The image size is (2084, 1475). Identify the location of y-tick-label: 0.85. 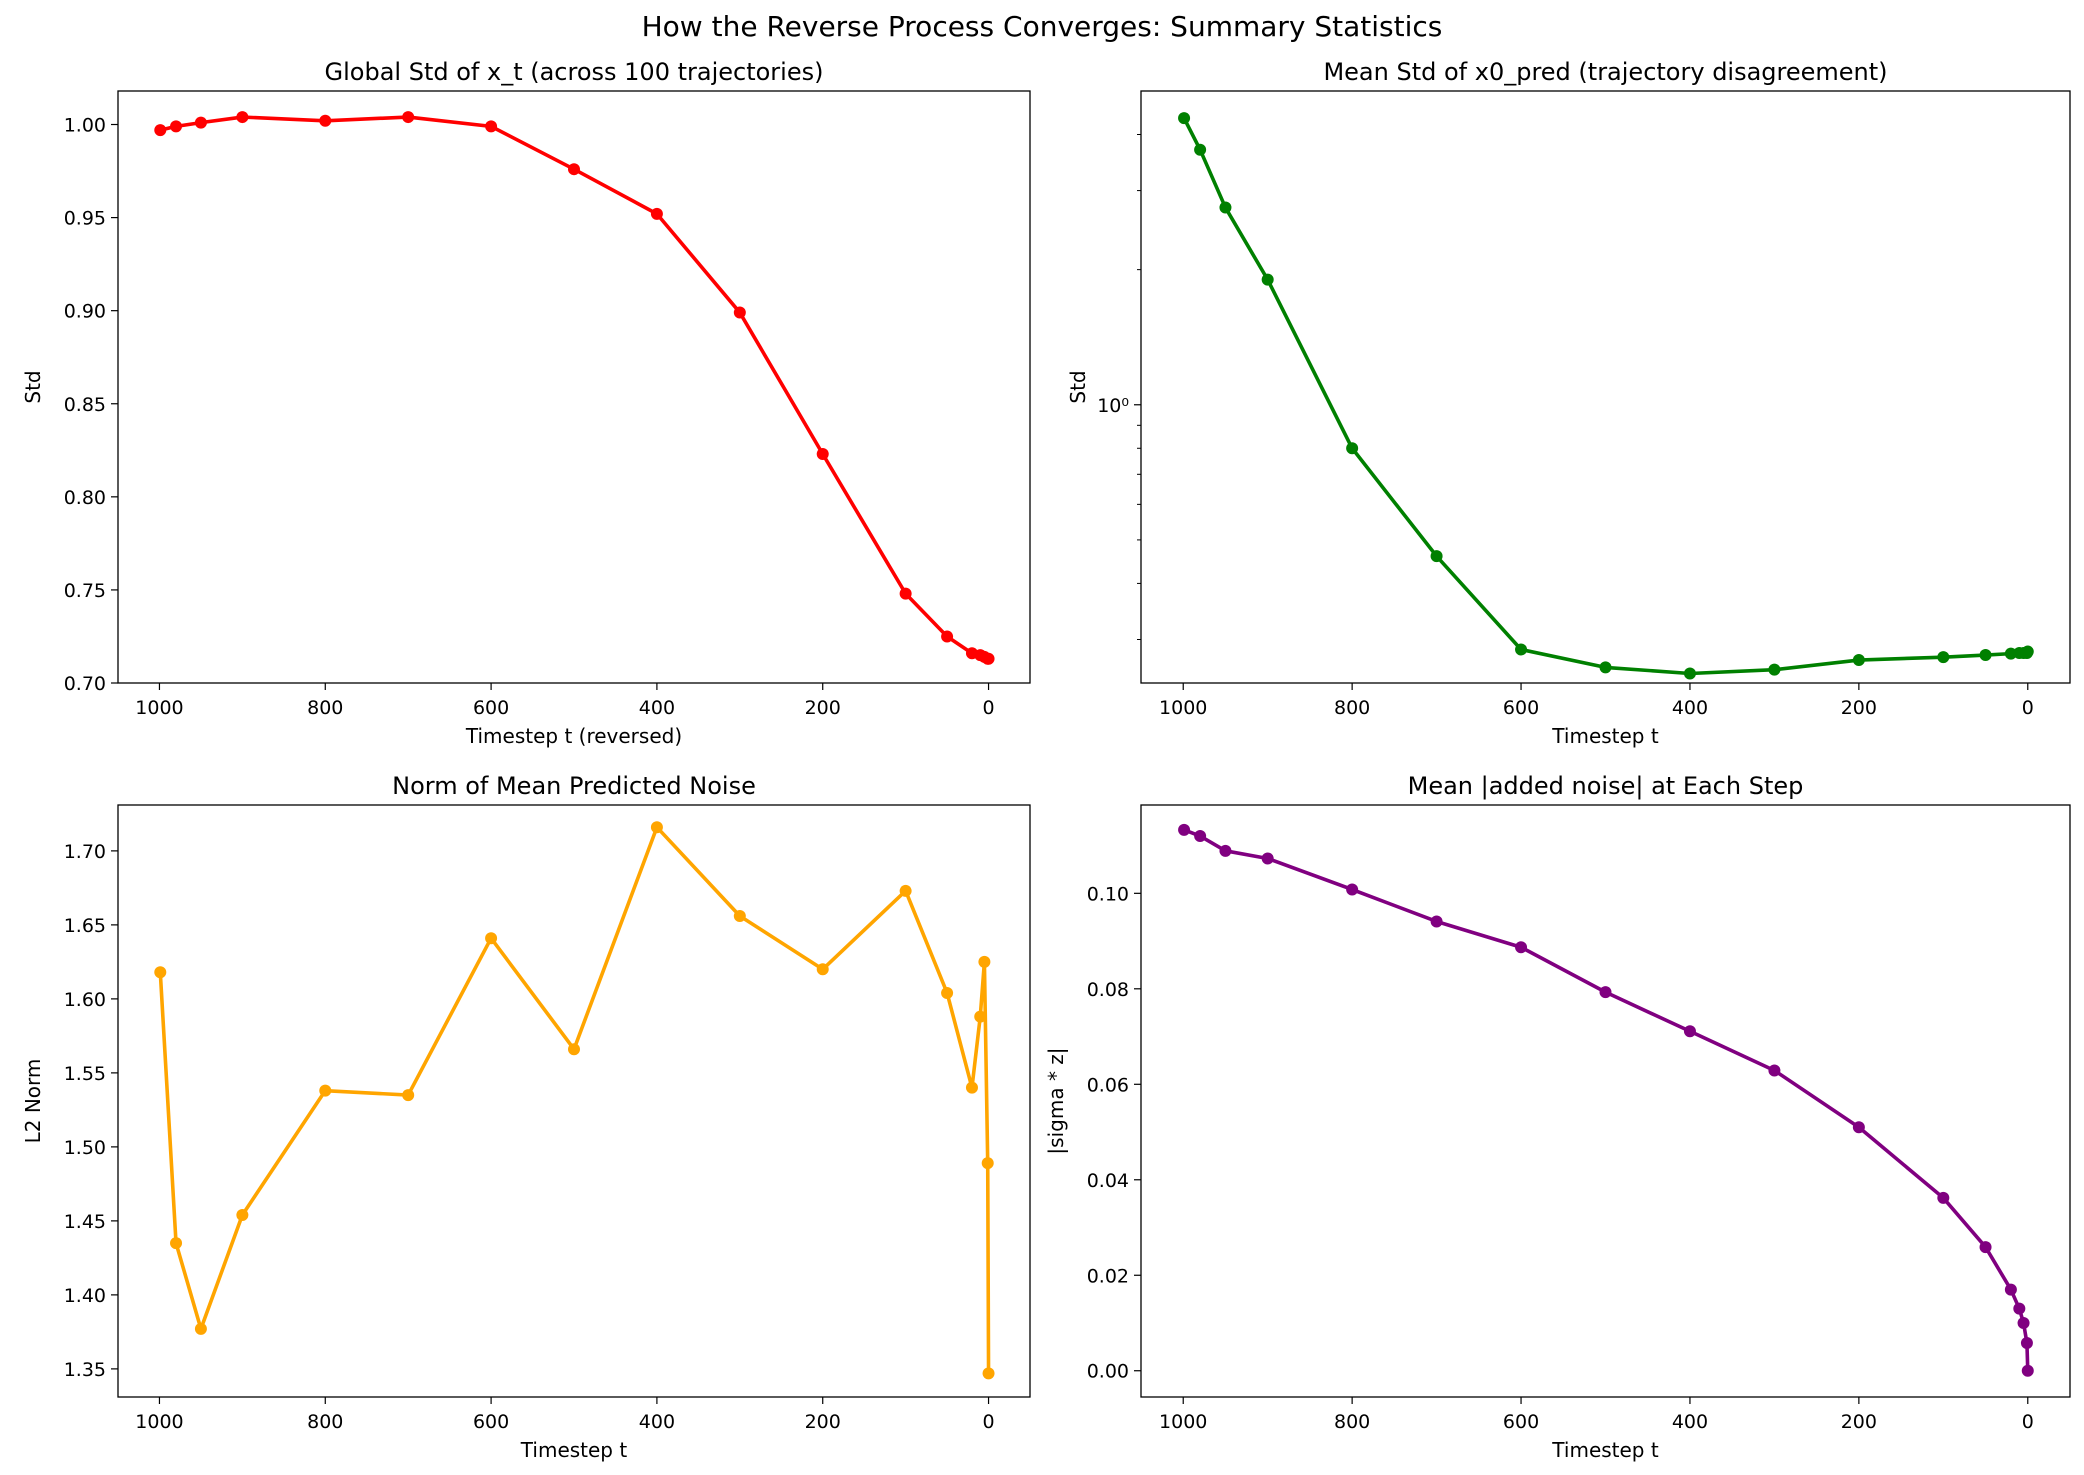
(85, 405).